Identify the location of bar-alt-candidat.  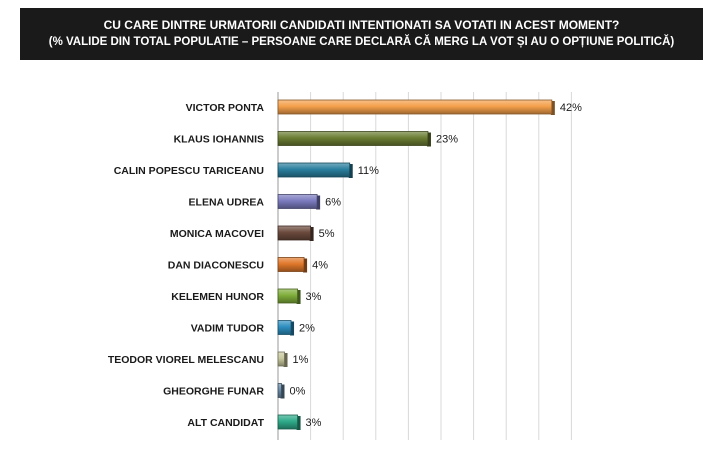
(287, 422).